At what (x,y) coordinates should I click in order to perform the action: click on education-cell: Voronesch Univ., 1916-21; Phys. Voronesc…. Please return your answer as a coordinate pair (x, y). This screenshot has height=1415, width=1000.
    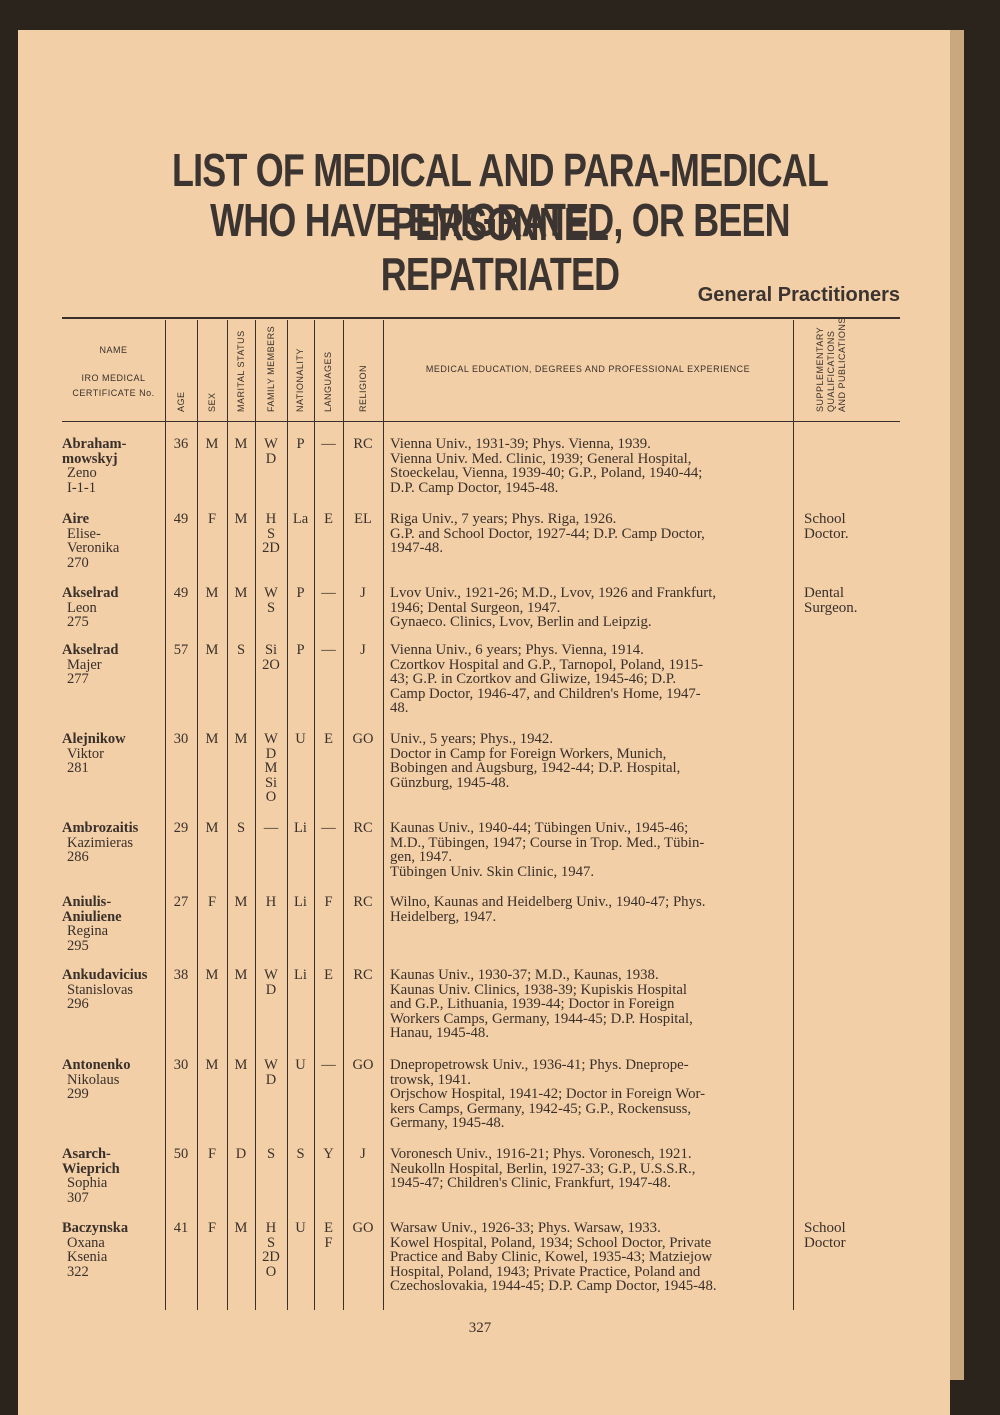
    Looking at the image, I should click on (542, 1169).